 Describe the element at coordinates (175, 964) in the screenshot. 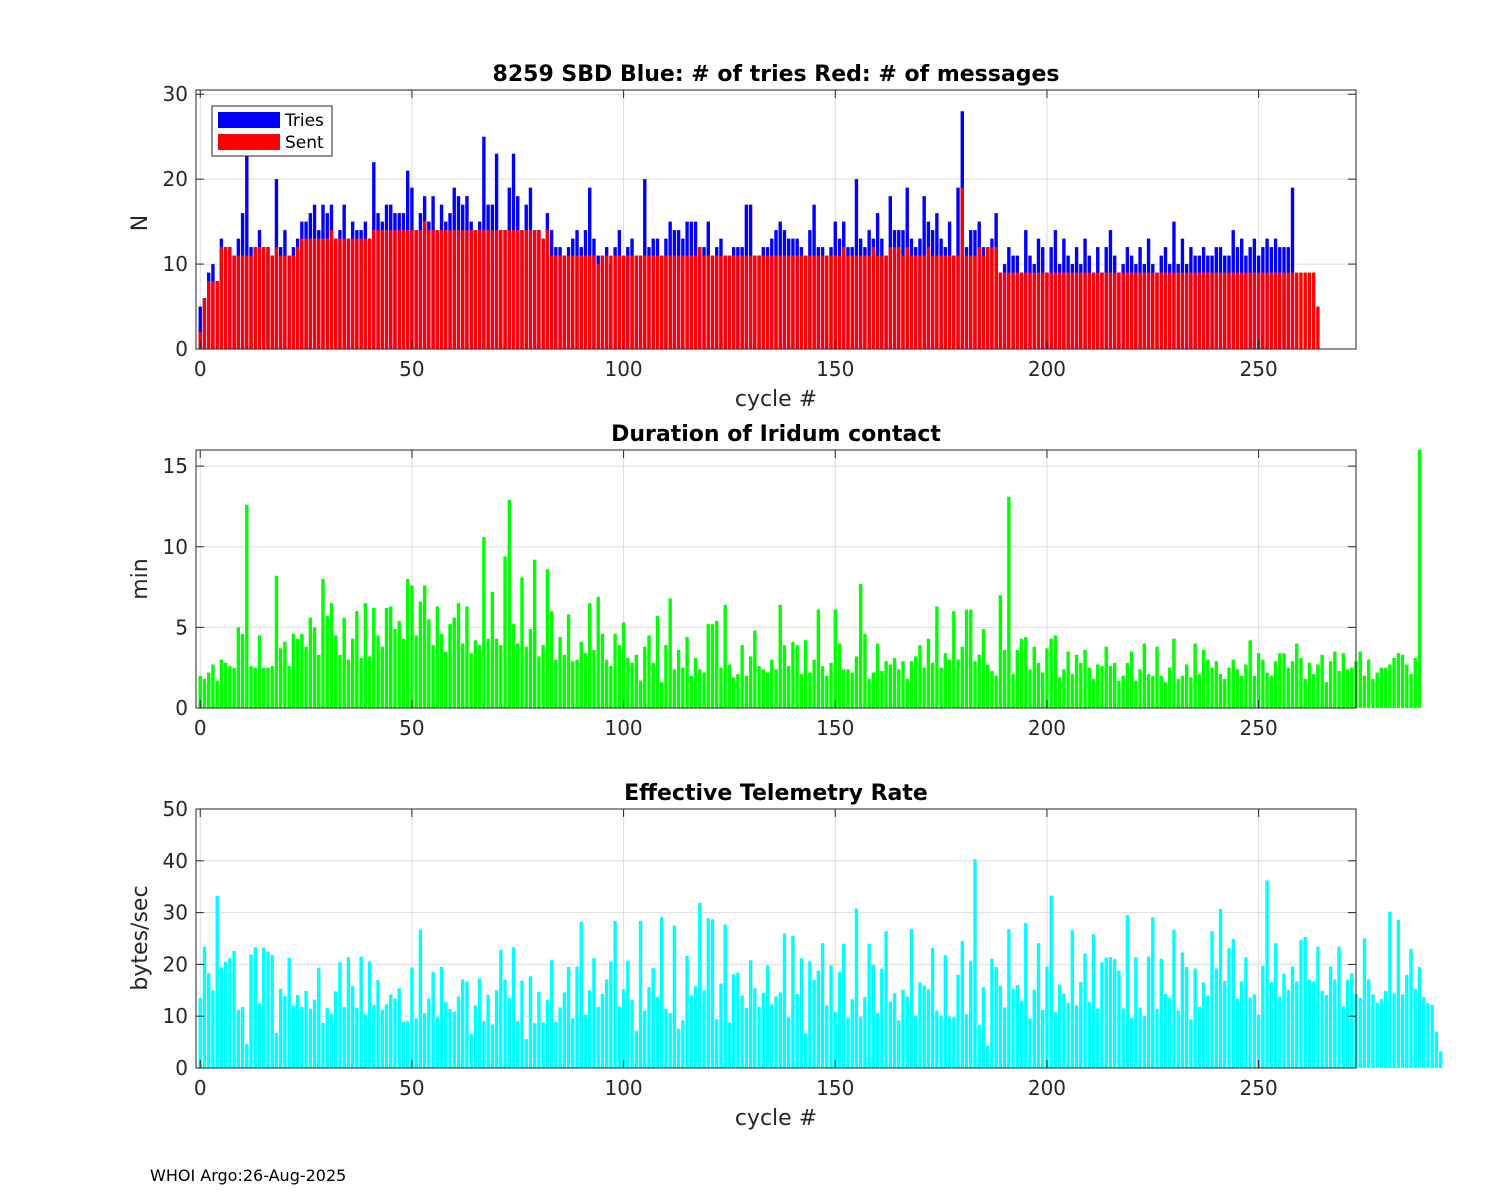

I see `y-tick-label: 20` at that location.